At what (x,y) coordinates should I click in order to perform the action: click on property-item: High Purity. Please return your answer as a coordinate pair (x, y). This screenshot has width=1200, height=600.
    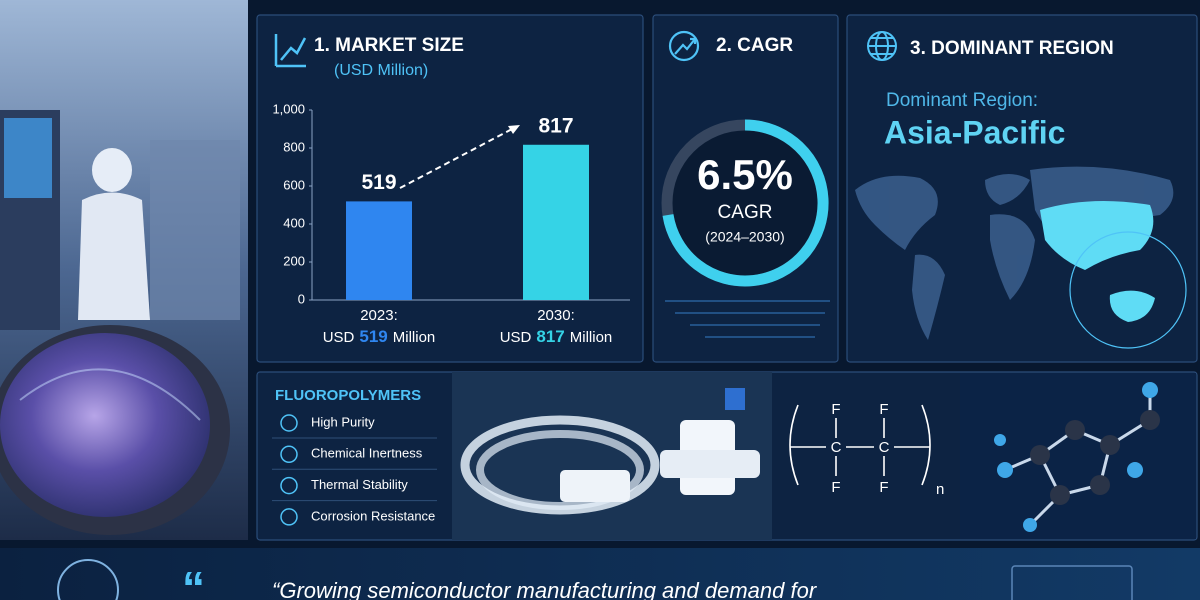
    Looking at the image, I should click on (343, 421).